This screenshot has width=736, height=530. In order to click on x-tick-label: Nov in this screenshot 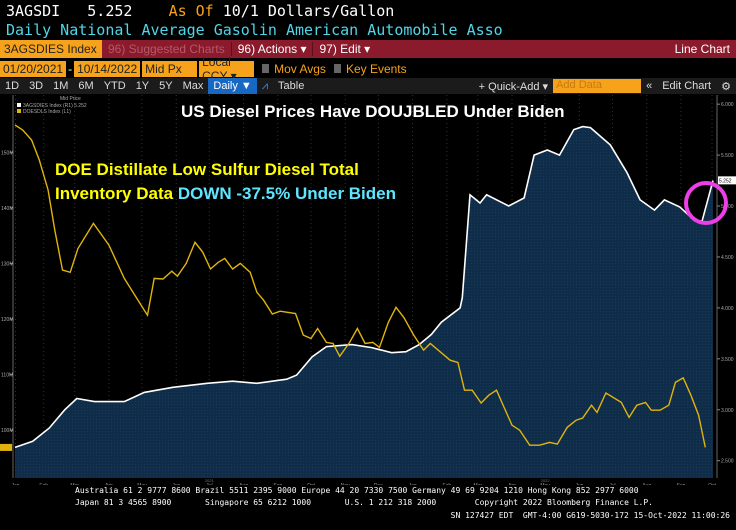, I will do `click(345, 484)`.